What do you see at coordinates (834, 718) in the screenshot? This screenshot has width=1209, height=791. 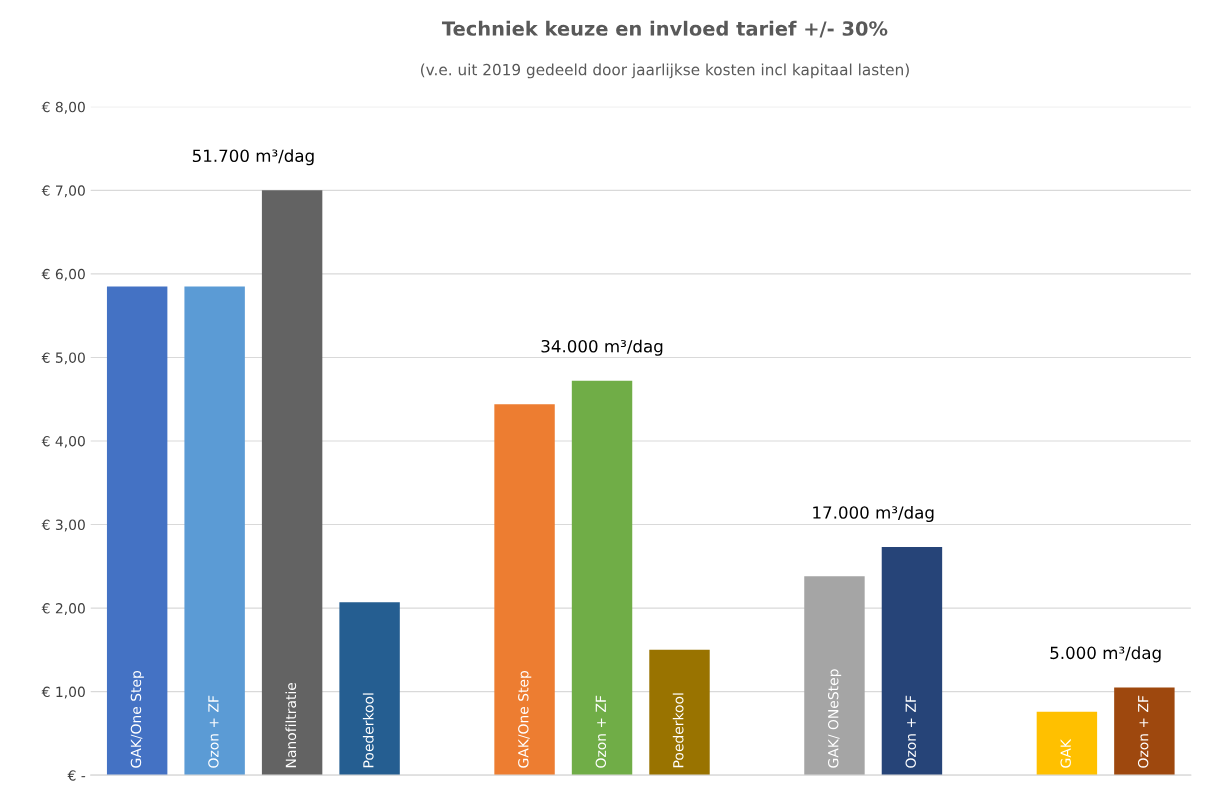 I see `x-tick-label: GAK/ ONeStep` at bounding box center [834, 718].